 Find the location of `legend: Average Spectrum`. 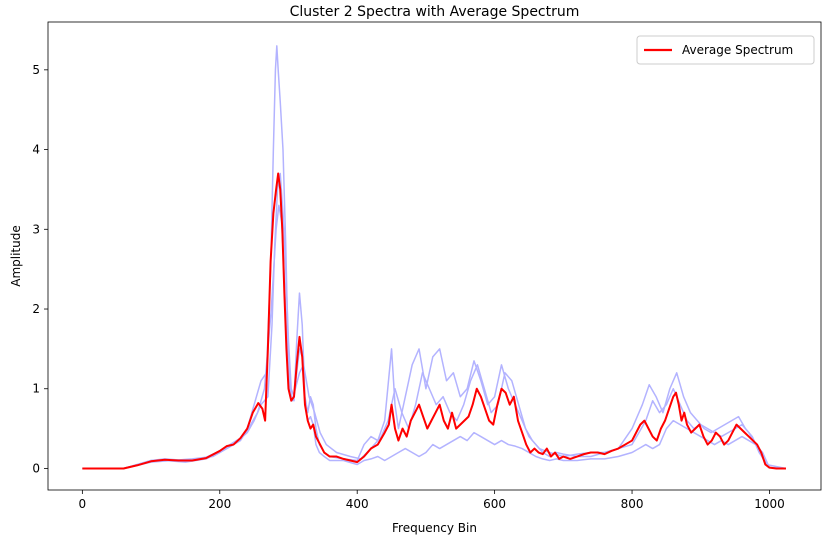

legend: Average Spectrum is located at coordinates (725, 50).